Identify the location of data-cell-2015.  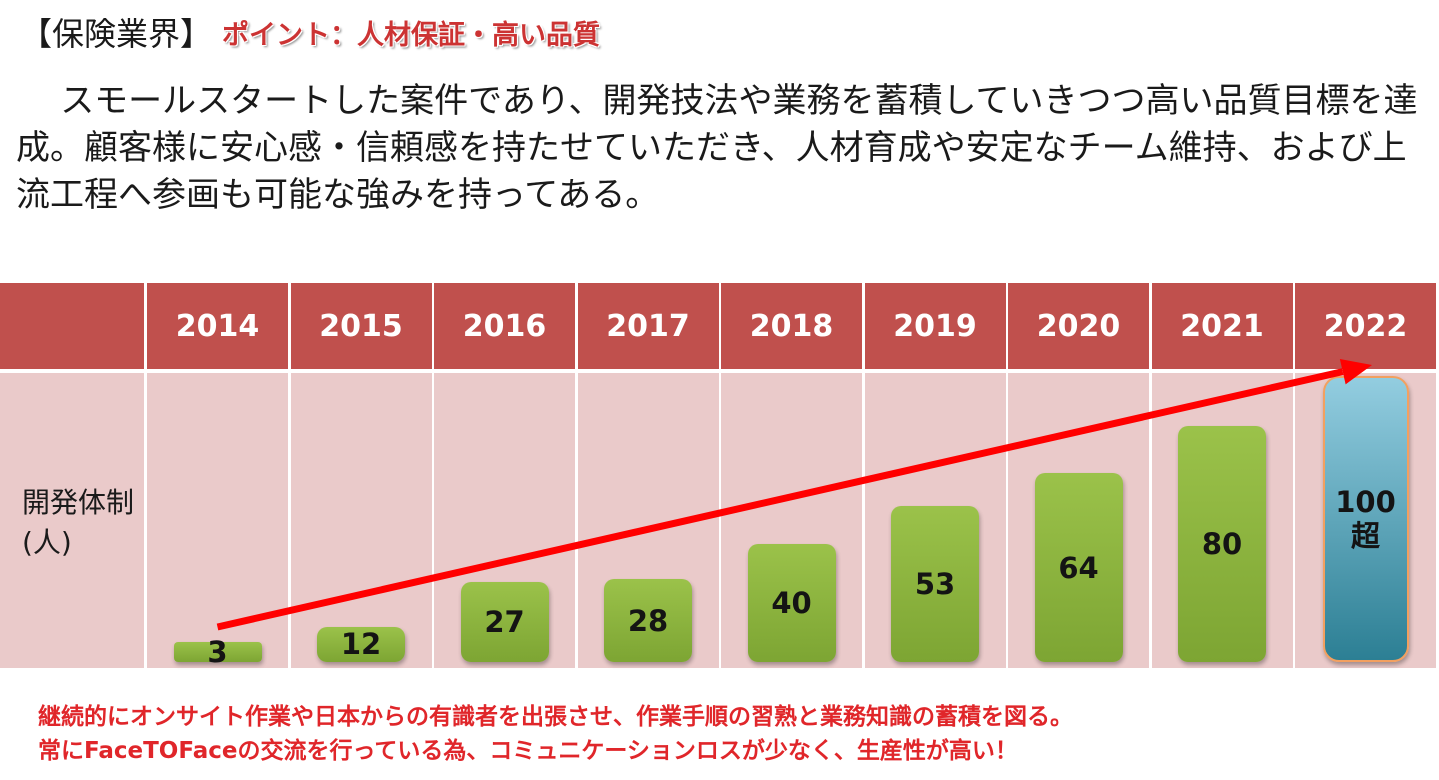
(361, 520).